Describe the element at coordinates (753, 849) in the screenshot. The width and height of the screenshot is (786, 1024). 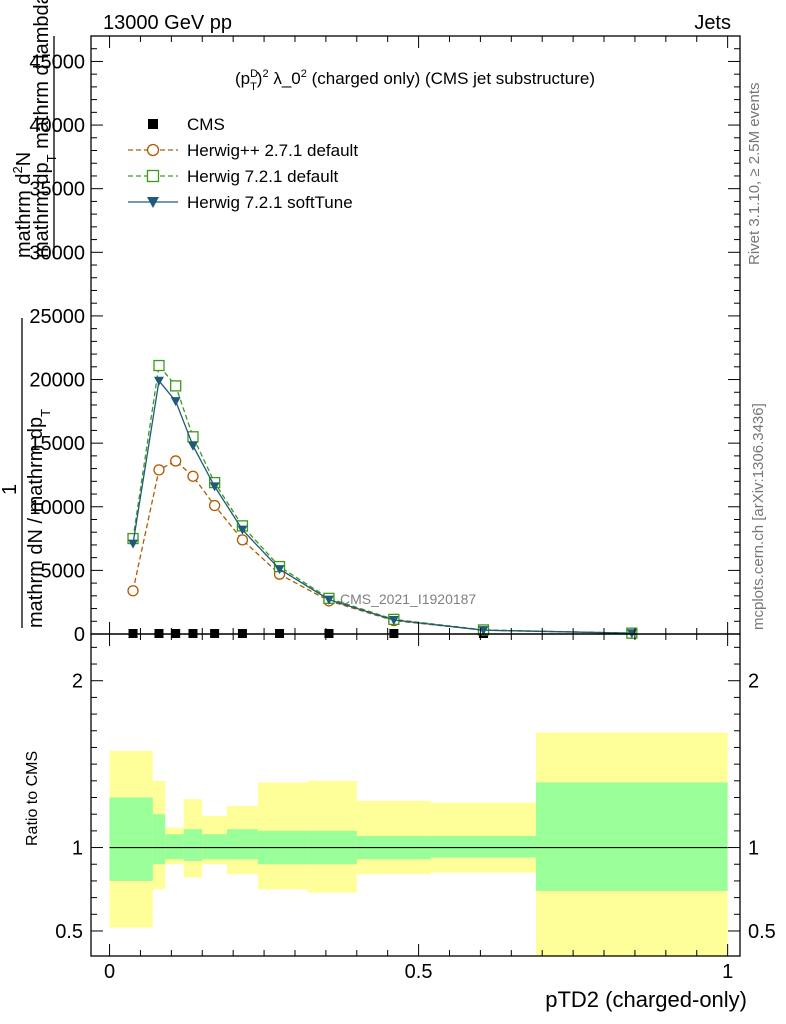
I see `ratio-y-tick-label-right: 1` at that location.